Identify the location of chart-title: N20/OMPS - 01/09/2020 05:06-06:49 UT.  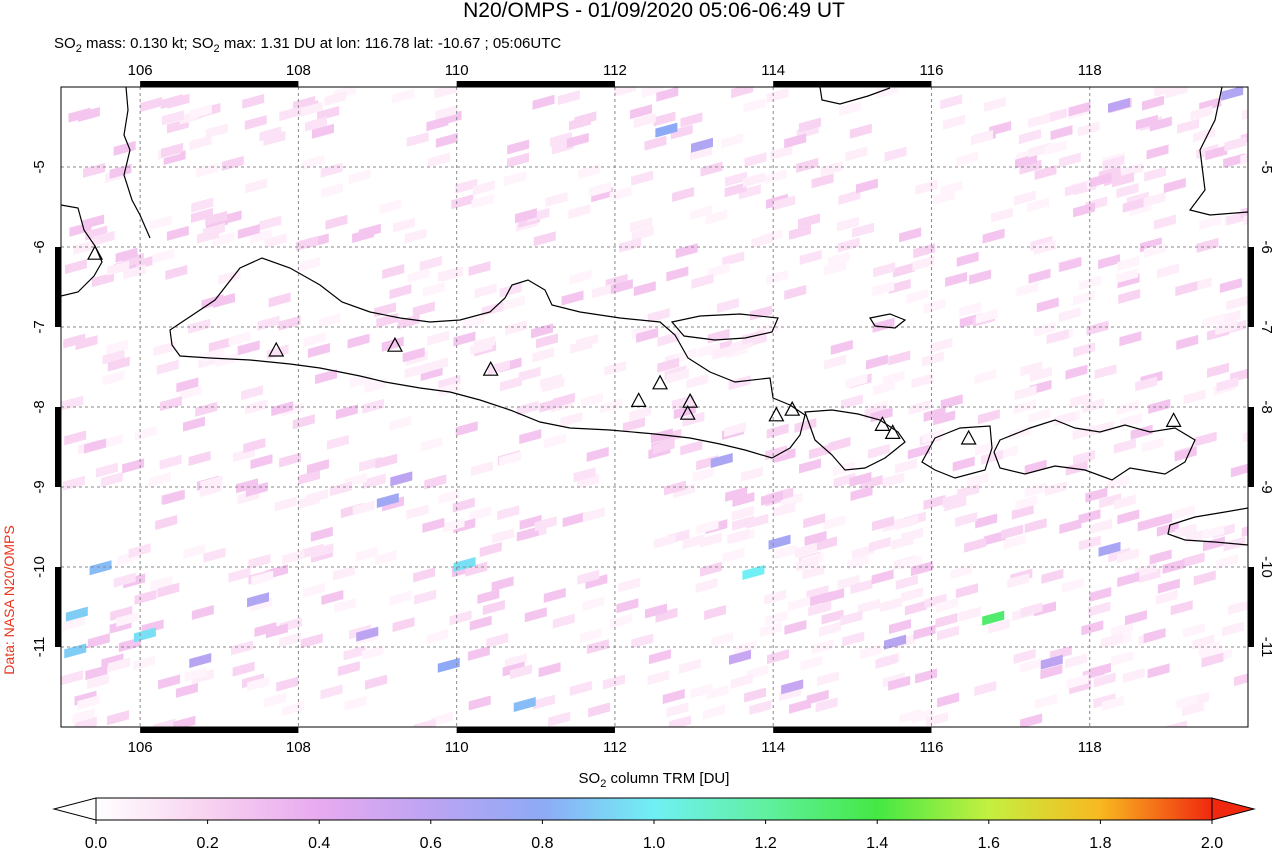
(654, 11).